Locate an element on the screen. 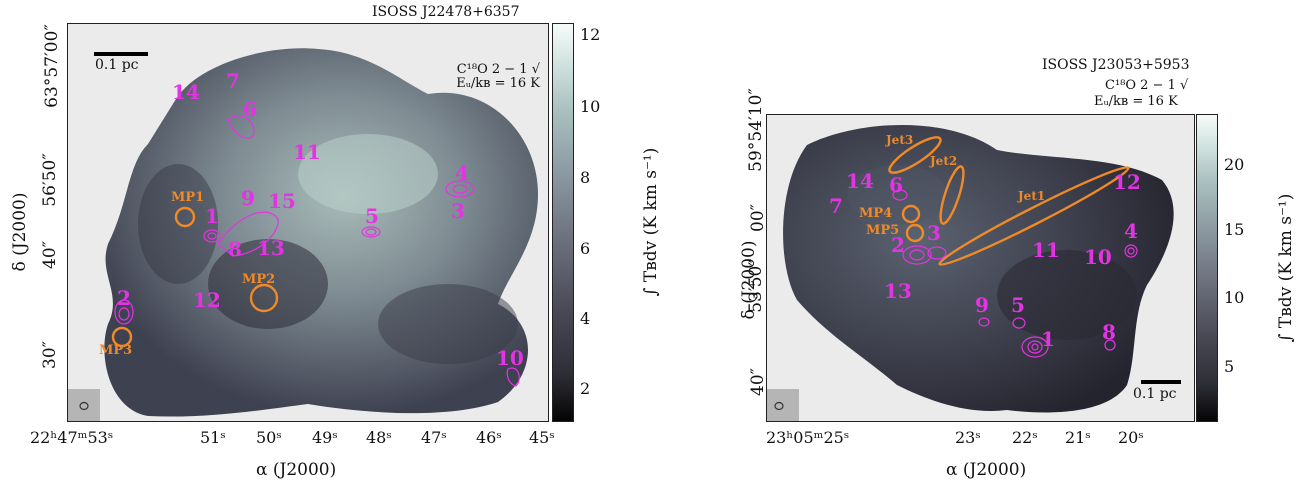  right-line-label: C¹⁸O 2 − 1 √ is located at coordinates (1147, 85).